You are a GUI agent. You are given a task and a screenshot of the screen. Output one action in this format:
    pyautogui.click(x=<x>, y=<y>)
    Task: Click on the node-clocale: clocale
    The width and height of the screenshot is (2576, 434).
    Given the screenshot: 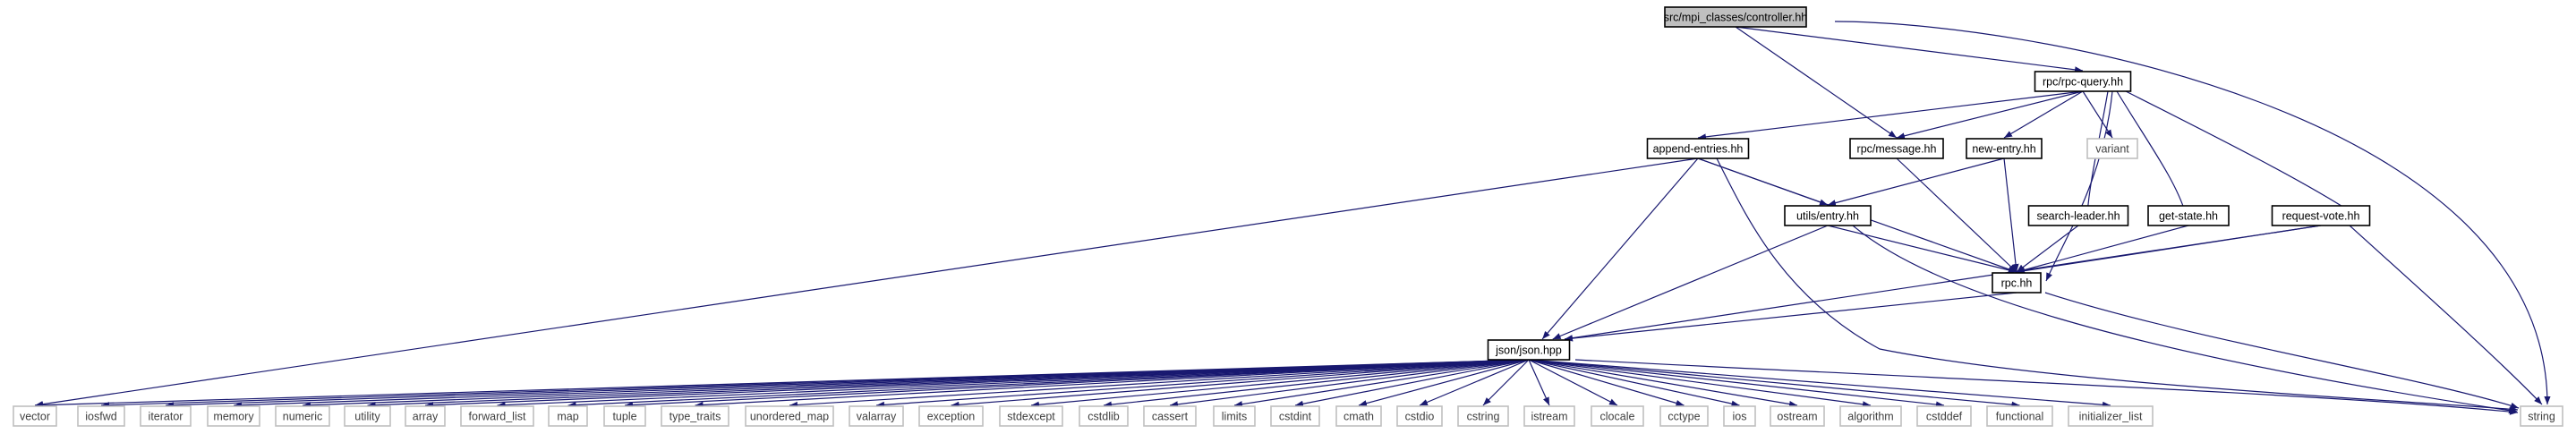 What is the action you would take?
    pyautogui.click(x=1617, y=416)
    